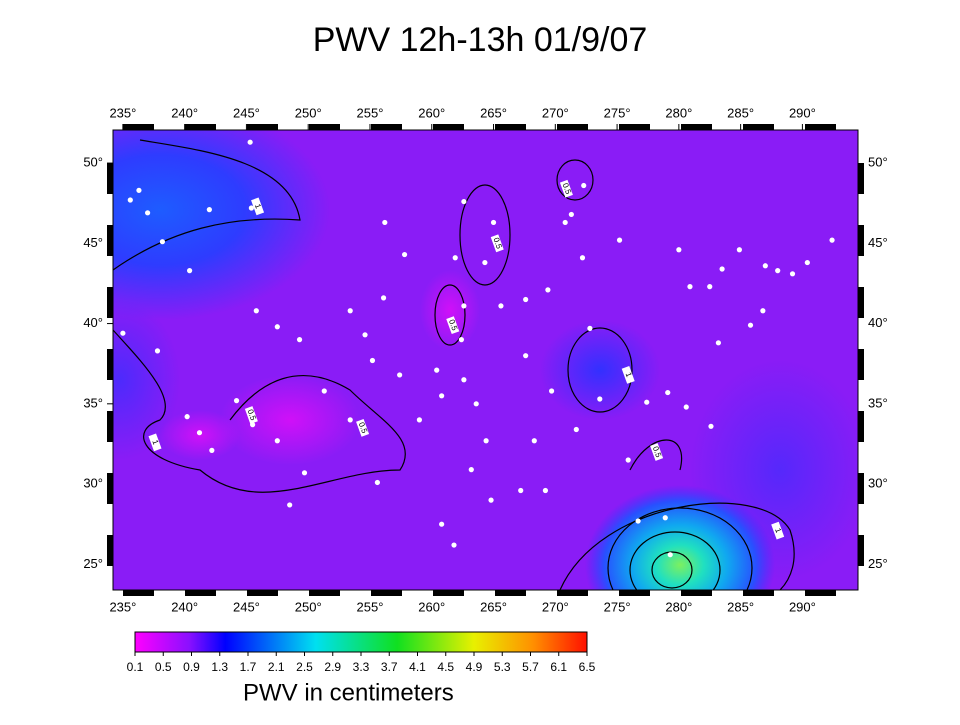  I want to click on lon-tick-label: 235°, so click(122, 112).